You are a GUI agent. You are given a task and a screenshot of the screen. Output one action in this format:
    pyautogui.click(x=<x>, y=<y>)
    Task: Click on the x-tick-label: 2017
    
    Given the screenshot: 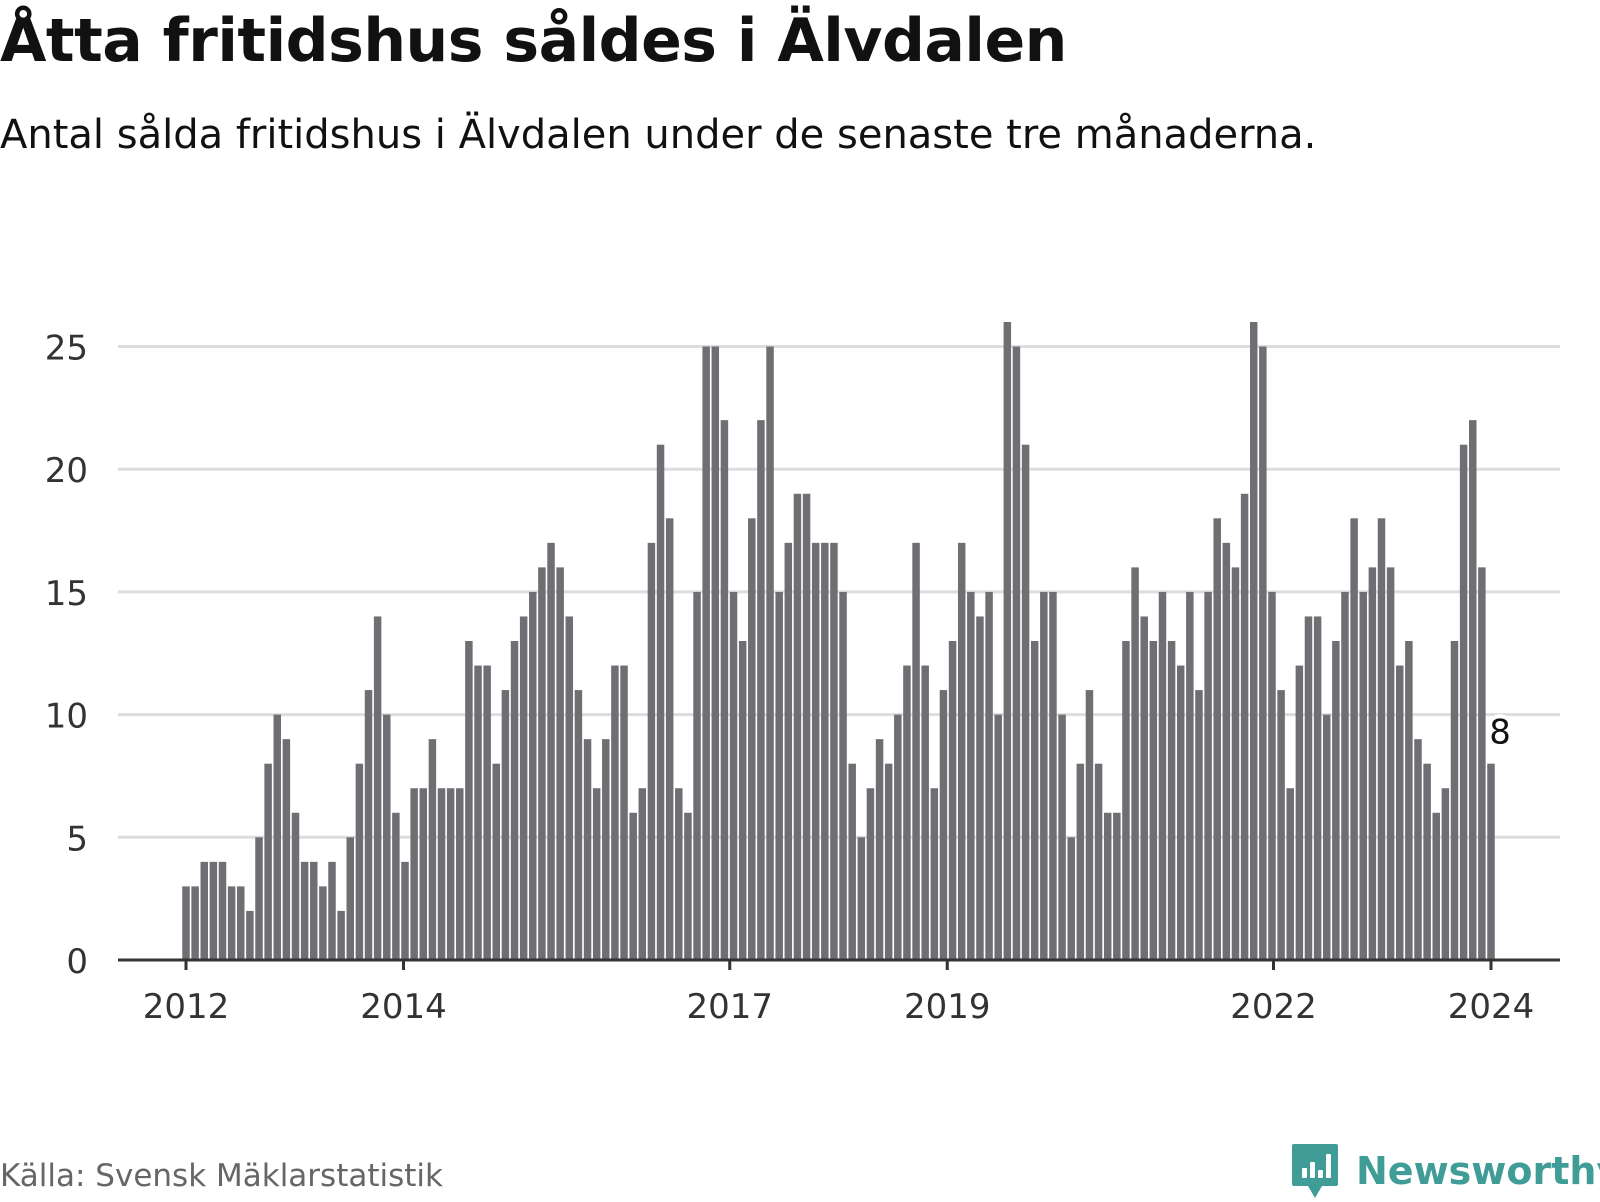 What is the action you would take?
    pyautogui.click(x=729, y=1007)
    